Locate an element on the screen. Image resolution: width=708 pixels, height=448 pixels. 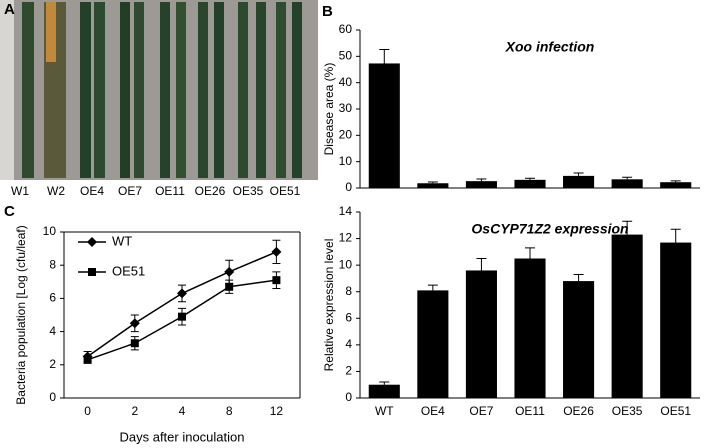
photo-label: OE11 is located at coordinates (170, 191).